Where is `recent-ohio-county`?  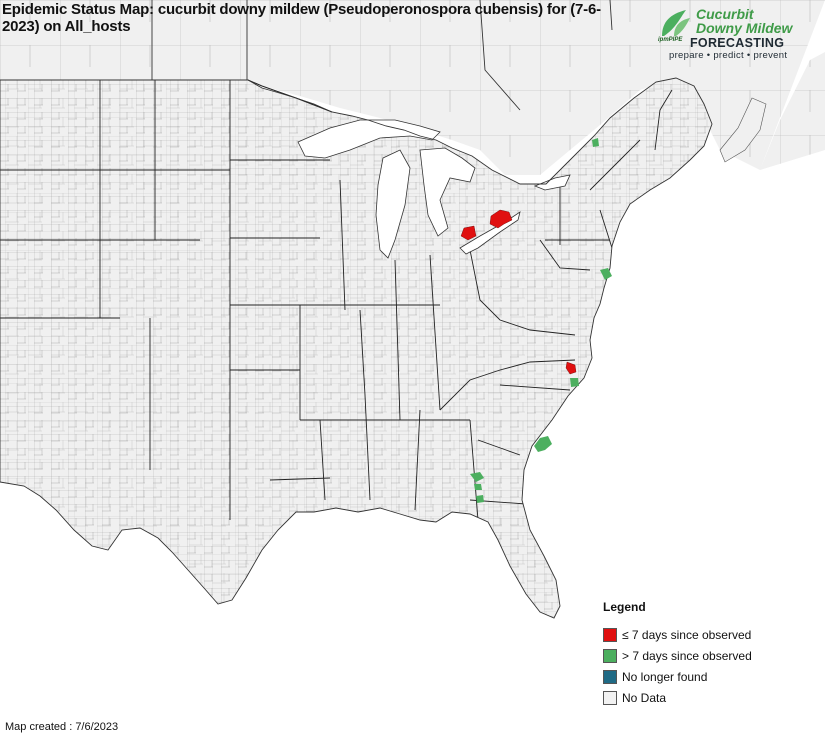
recent-ohio-county is located at coordinates (468, 233).